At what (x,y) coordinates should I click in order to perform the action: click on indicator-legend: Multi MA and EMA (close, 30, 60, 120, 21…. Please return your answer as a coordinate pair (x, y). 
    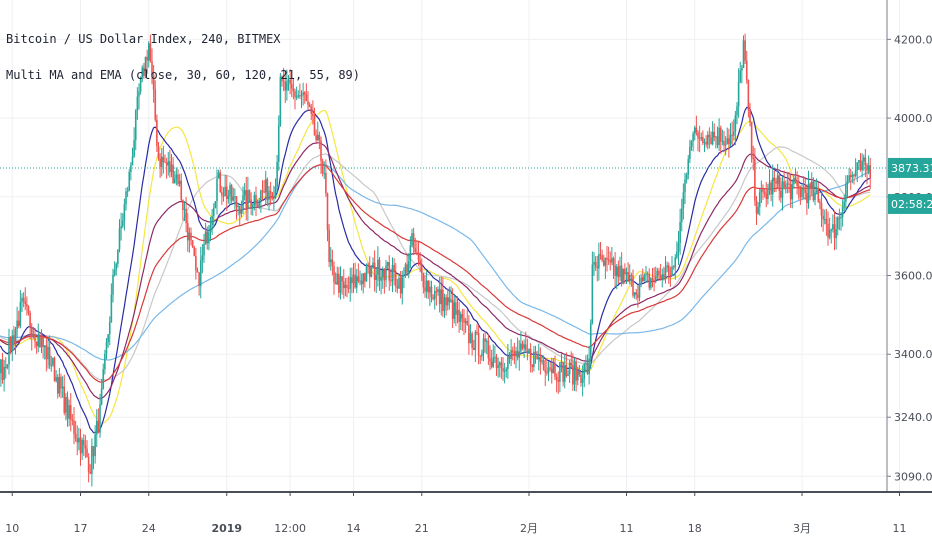
    Looking at the image, I should click on (183, 75).